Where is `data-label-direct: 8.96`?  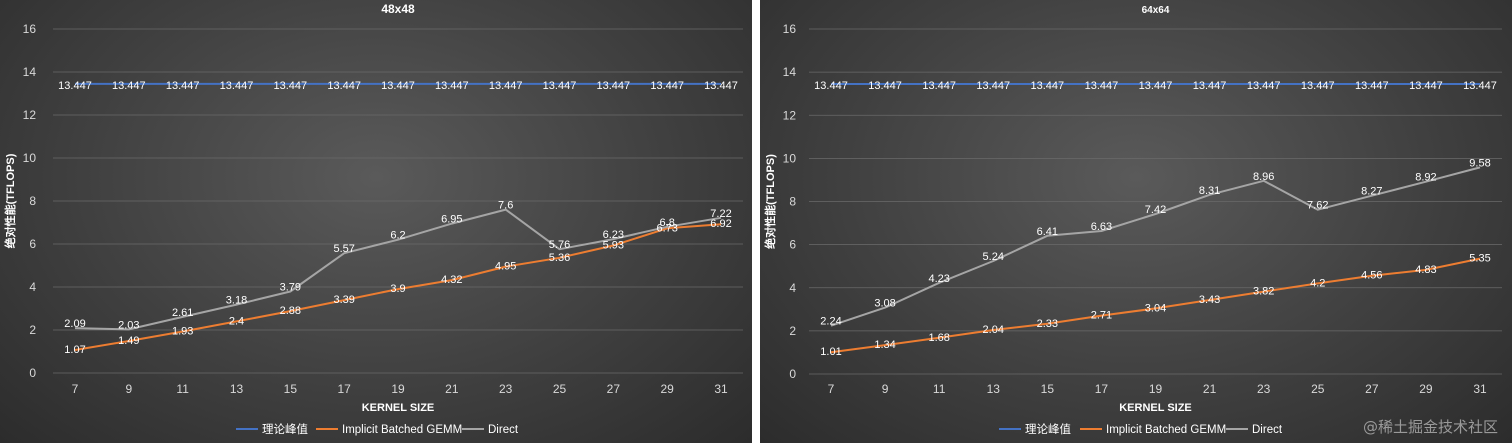
data-label-direct: 8.96 is located at coordinates (1263, 177).